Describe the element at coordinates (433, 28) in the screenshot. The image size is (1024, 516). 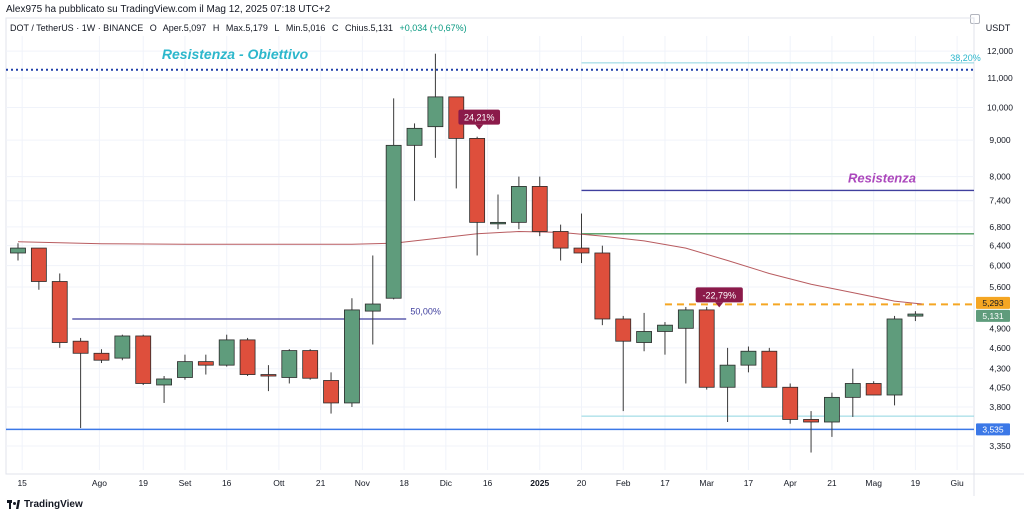
I see `change-value: +0,034 (+0,67%)` at that location.